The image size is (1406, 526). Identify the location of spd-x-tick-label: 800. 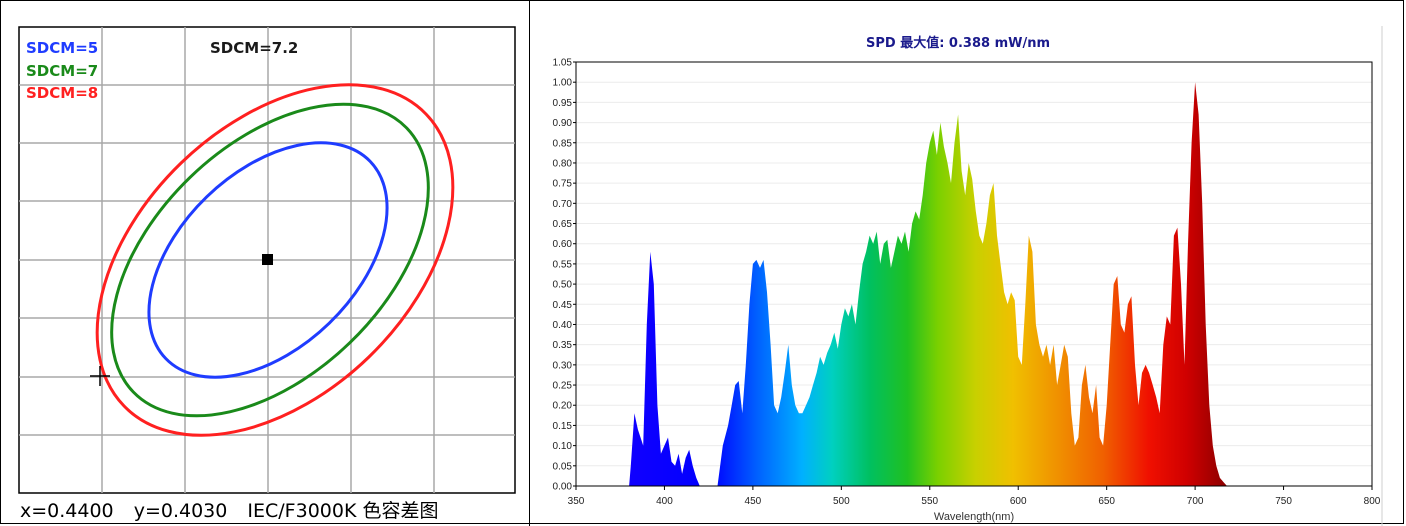
(1372, 501).